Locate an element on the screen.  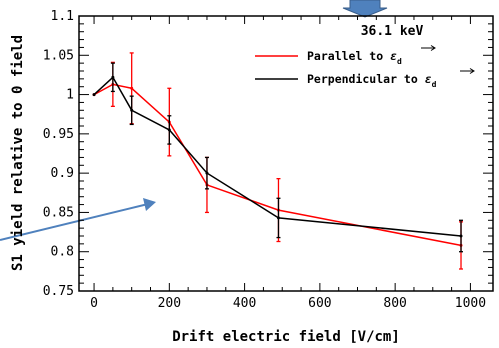
x-tick-label: 400 is located at coordinates (244, 303).